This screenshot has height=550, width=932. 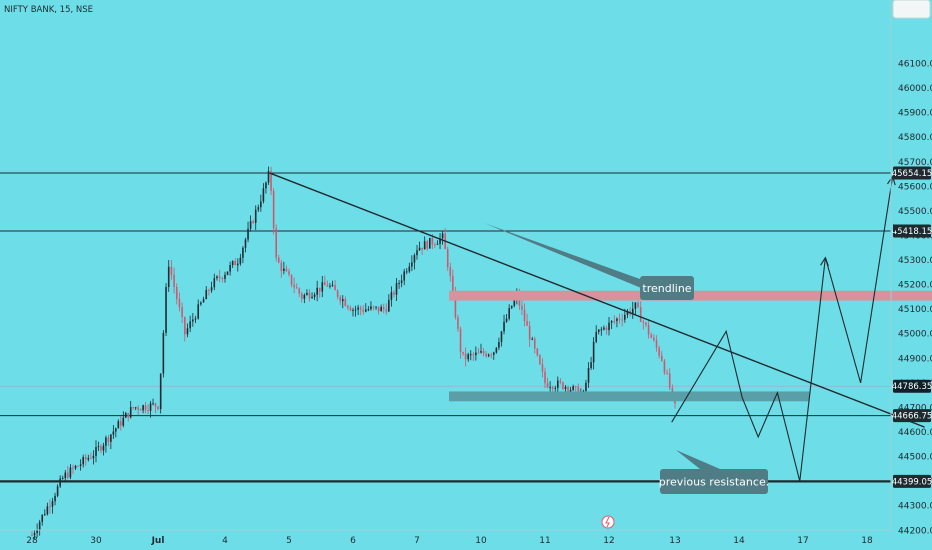 I want to click on time-tick-label: 18, so click(x=867, y=541).